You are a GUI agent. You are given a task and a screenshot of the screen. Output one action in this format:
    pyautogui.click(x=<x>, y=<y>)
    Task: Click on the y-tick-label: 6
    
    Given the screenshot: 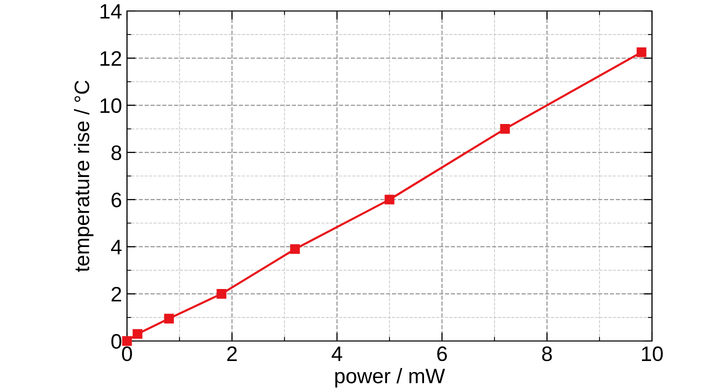 What is the action you would take?
    pyautogui.click(x=117, y=200)
    